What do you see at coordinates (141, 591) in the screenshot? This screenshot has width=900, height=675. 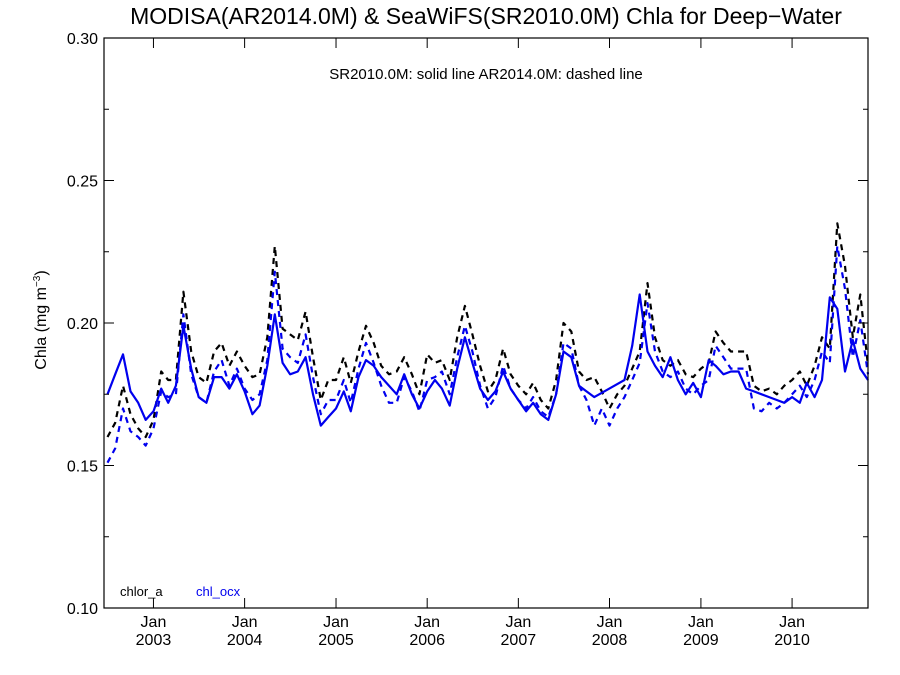 I see `legend-item-chlor-a: chlor_a` at bounding box center [141, 591].